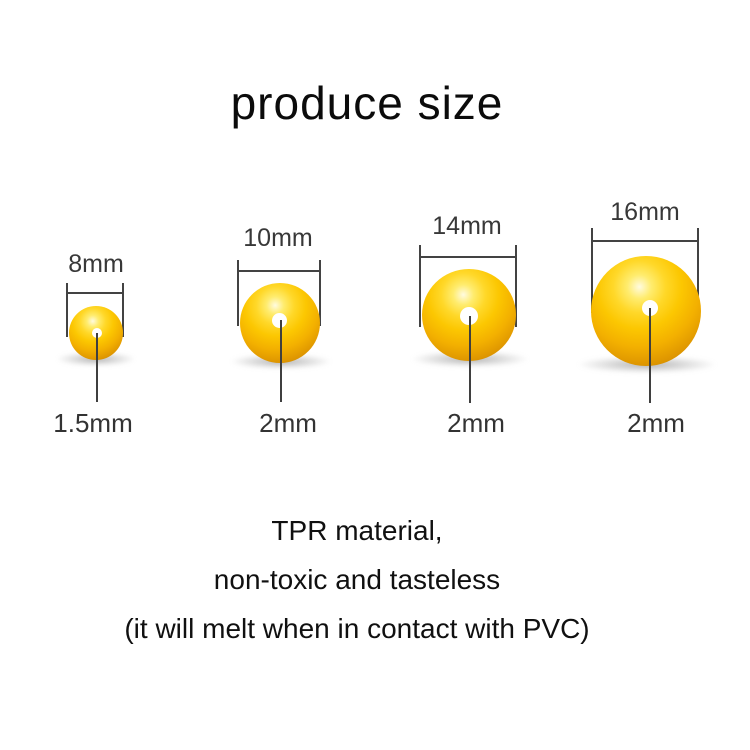 This screenshot has width=750, height=750. I want to click on bead-diameter-label: 10mm, so click(278, 238).